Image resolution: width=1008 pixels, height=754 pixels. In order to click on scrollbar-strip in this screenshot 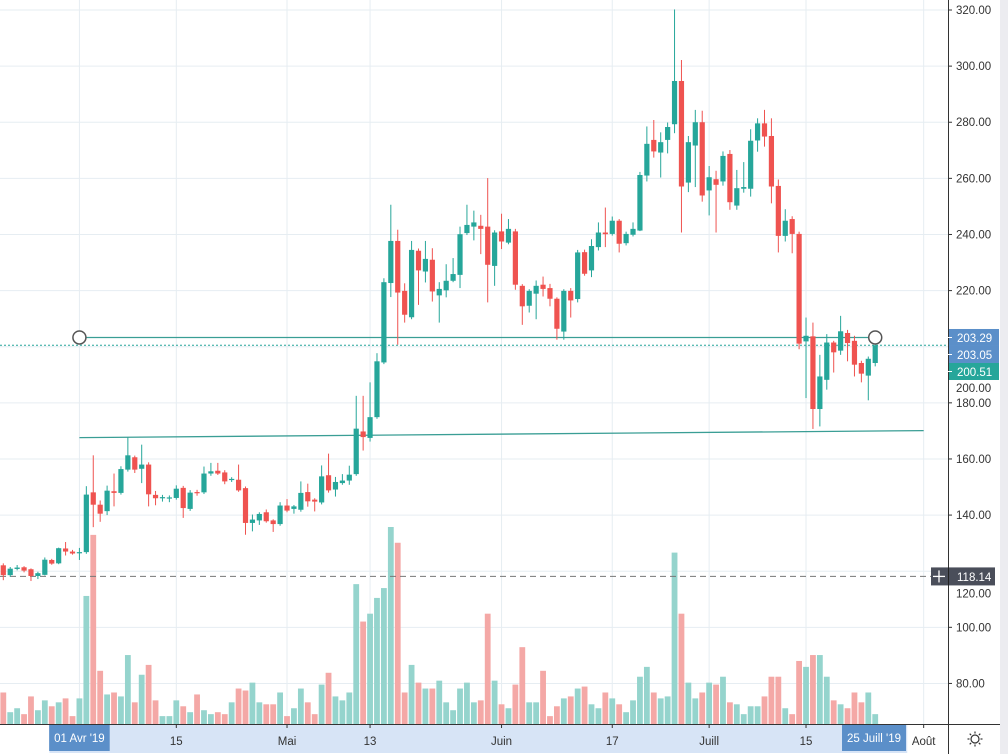, I will do `click(1004, 377)`.